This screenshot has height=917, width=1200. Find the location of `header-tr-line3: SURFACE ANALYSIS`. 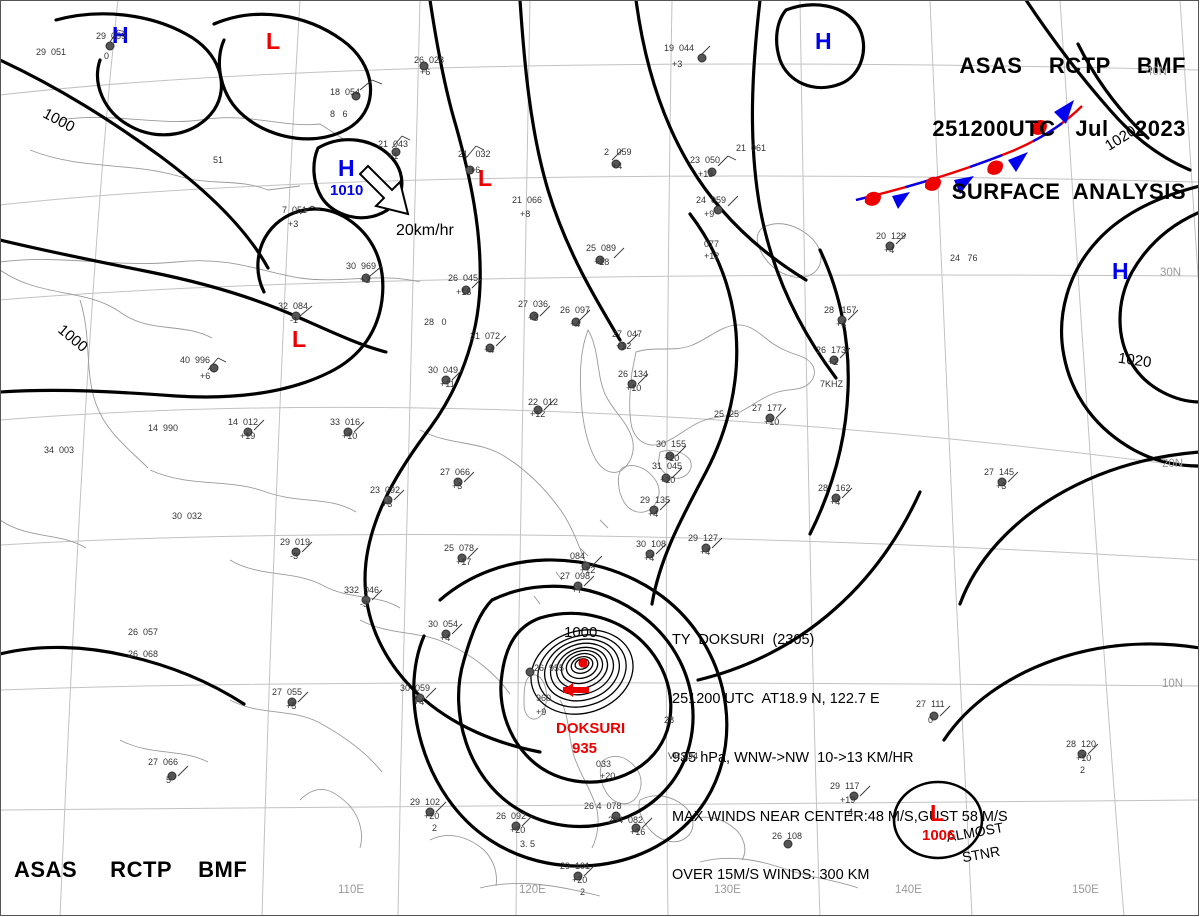

header-tr-line3: SURFACE ANALYSIS is located at coordinates (1068, 191).